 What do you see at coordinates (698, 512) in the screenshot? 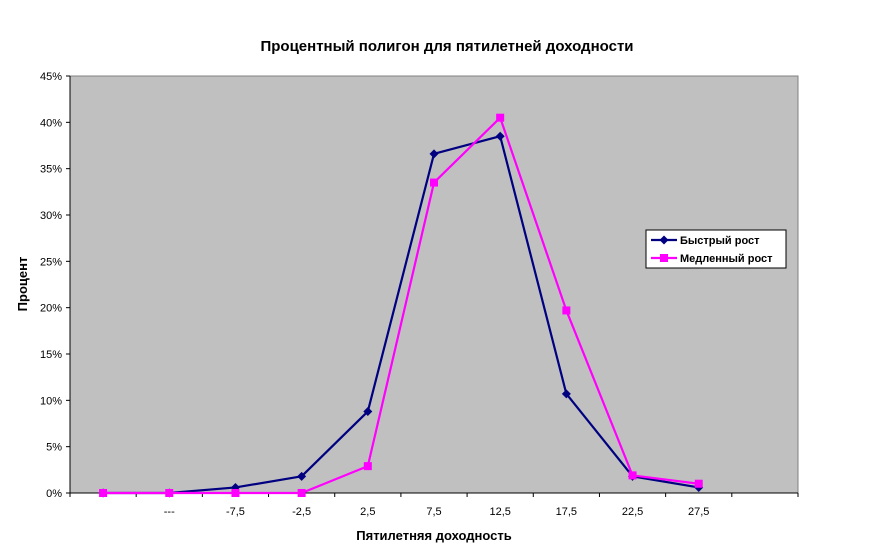
I see `x-tick-label: 27,5` at bounding box center [698, 512].